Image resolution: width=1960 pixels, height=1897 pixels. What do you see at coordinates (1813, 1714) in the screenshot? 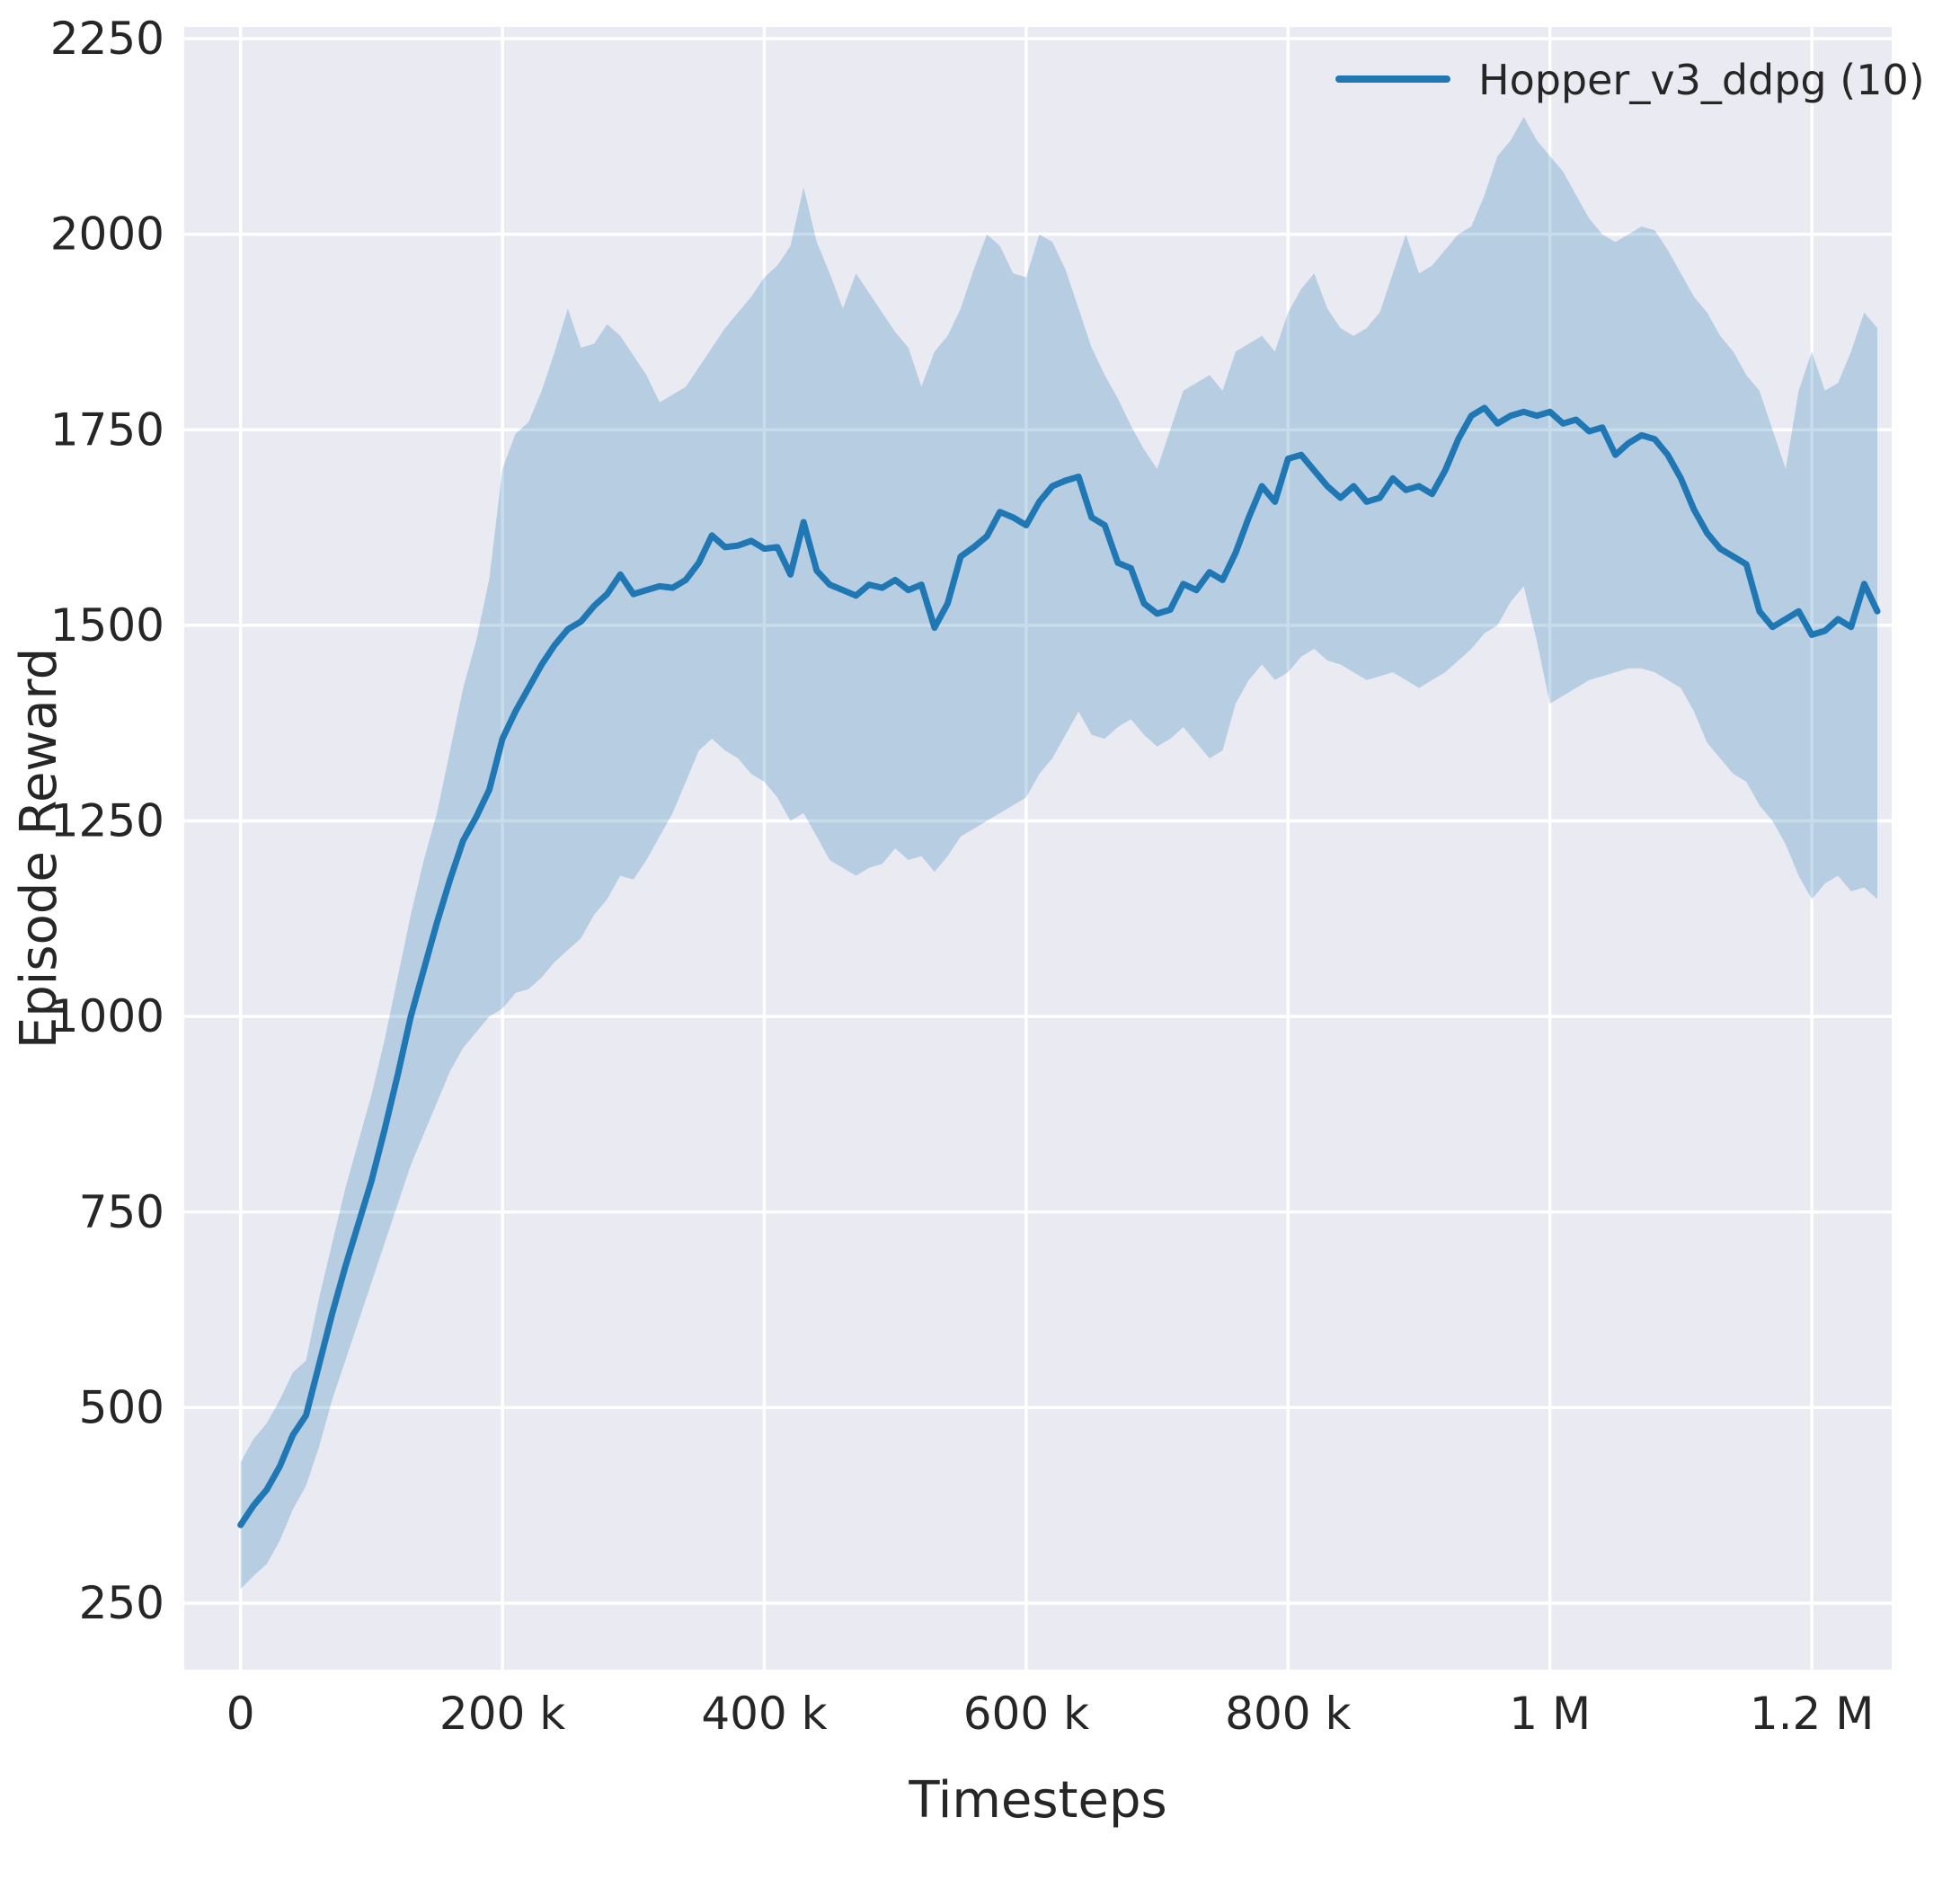
I see `x-tick-label: 1.2 M` at bounding box center [1813, 1714].